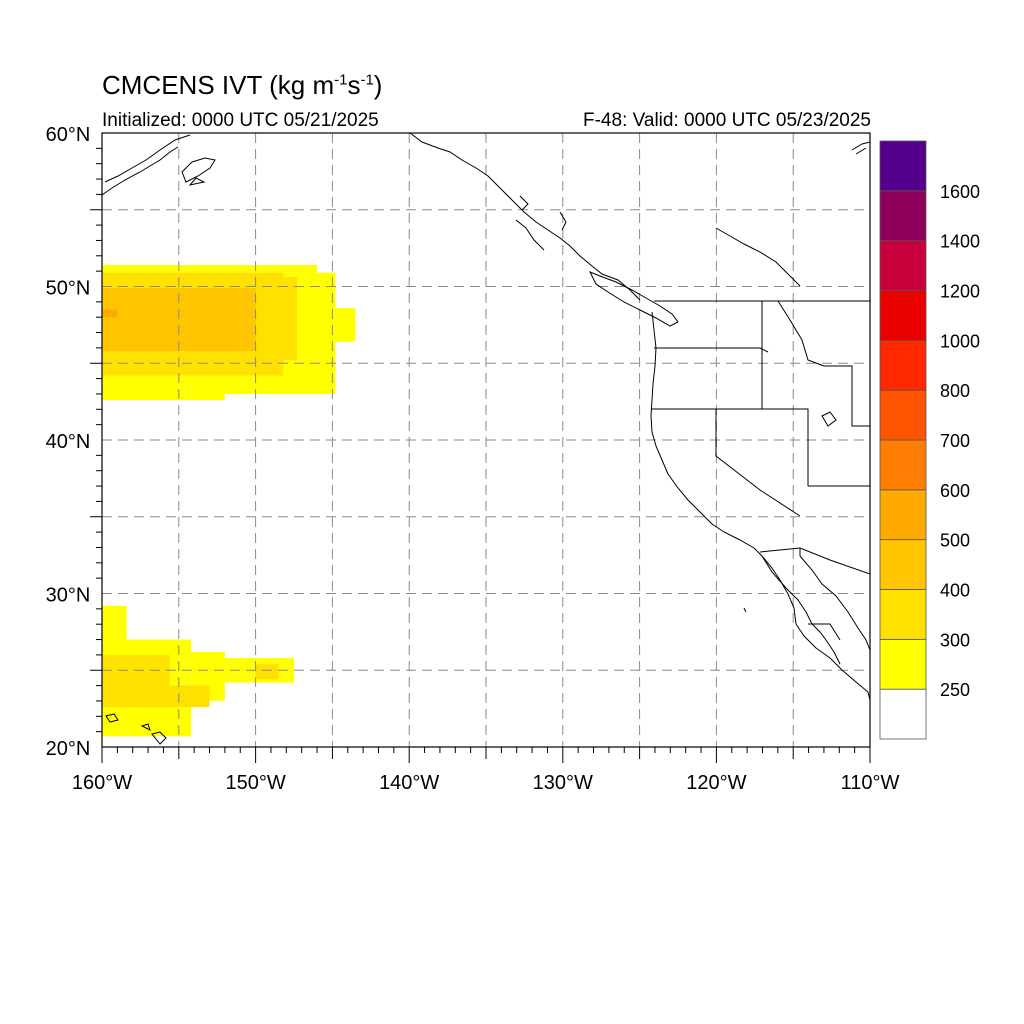 The height and width of the screenshot is (1024, 1024). Describe the element at coordinates (218, 85) in the screenshot. I see `title-main: CMCENS IVT (kg m` at that location.